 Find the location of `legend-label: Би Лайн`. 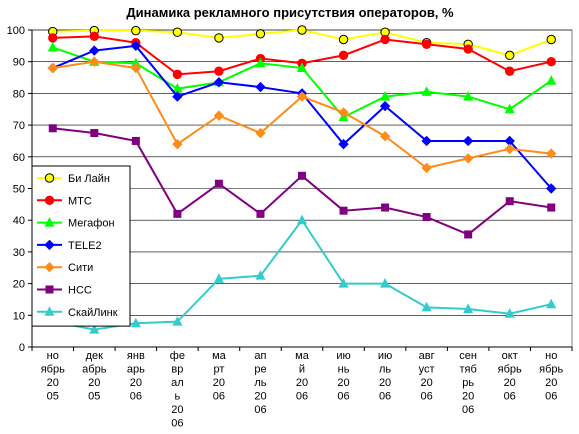

legend-label: Би Лайн is located at coordinates (89, 179).